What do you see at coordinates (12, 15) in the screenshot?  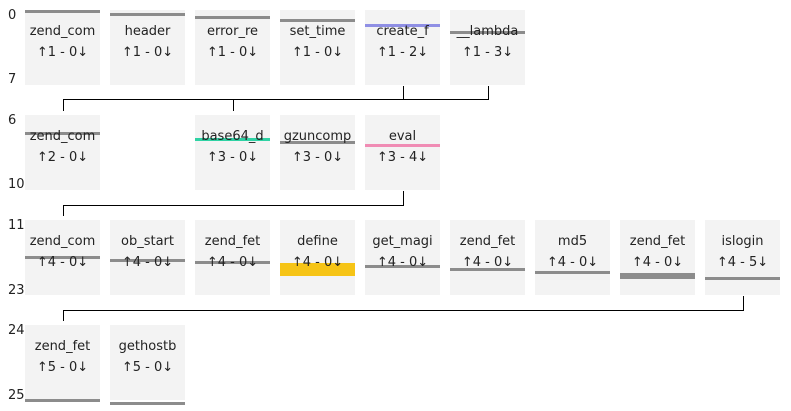 I see `row-start-index: 0` at bounding box center [12, 15].